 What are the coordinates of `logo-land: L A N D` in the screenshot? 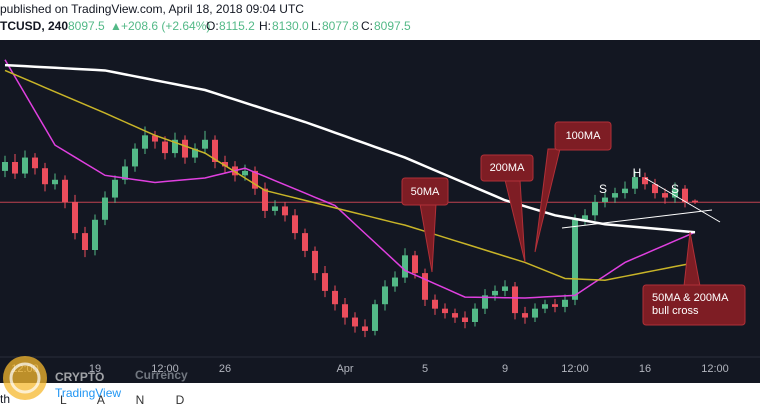 It's located at (129, 400).